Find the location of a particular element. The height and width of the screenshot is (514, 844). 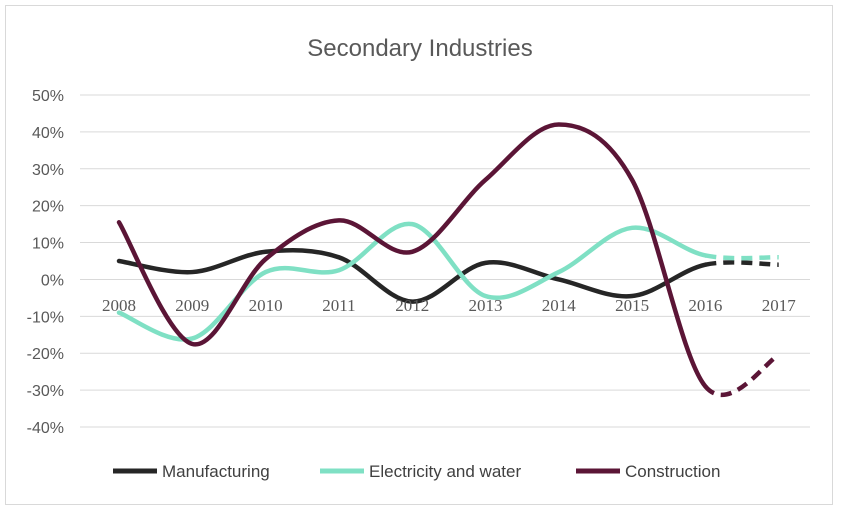

y-tick-label: 0% is located at coordinates (52, 280).